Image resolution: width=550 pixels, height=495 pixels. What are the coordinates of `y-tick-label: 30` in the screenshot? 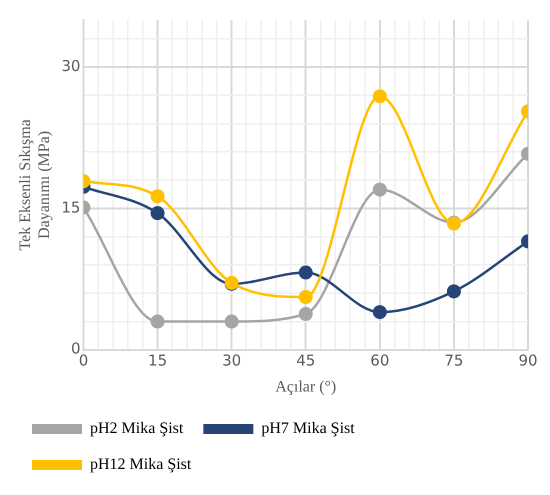 It's located at (70, 66).